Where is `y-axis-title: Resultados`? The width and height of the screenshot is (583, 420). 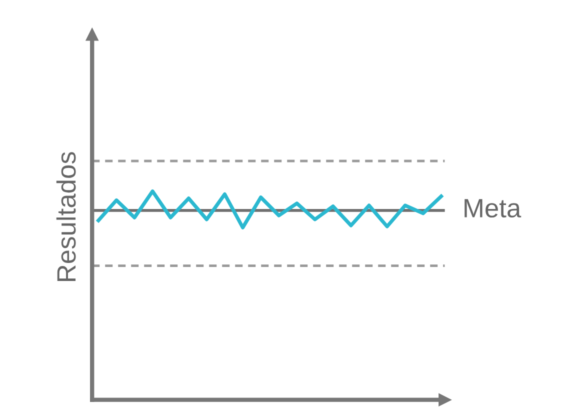 y-axis-title: Resultados is located at coordinates (66, 216).